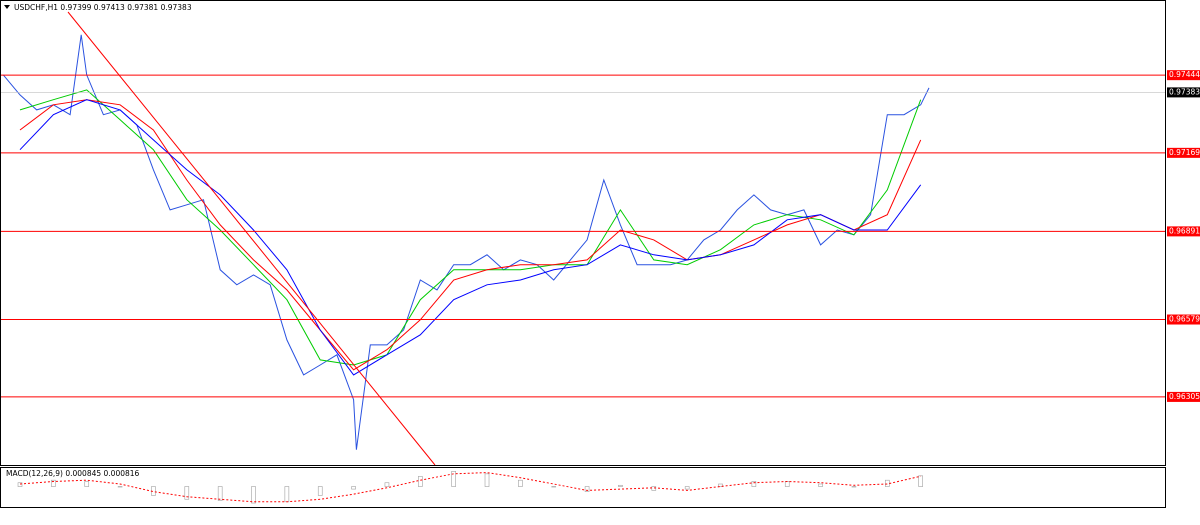 The width and height of the screenshot is (1200, 525). I want to click on level-label: 0.97444, so click(1184, 74).